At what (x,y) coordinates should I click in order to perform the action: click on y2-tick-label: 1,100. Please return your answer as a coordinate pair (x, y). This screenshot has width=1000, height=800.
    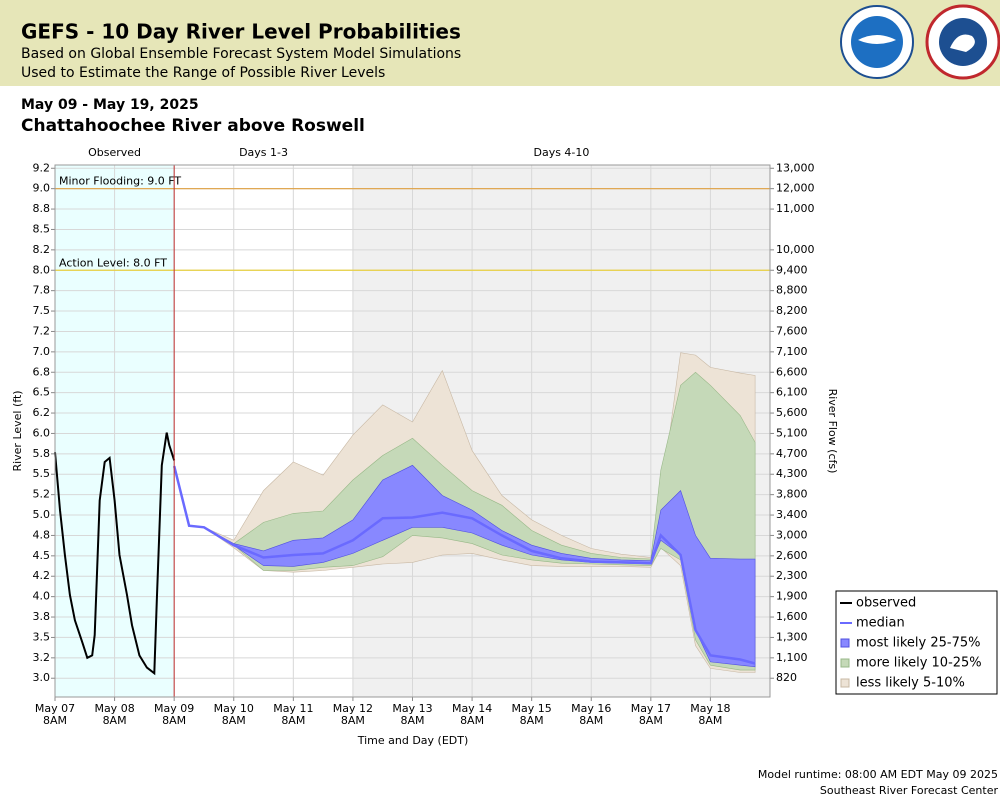
    Looking at the image, I should click on (792, 657).